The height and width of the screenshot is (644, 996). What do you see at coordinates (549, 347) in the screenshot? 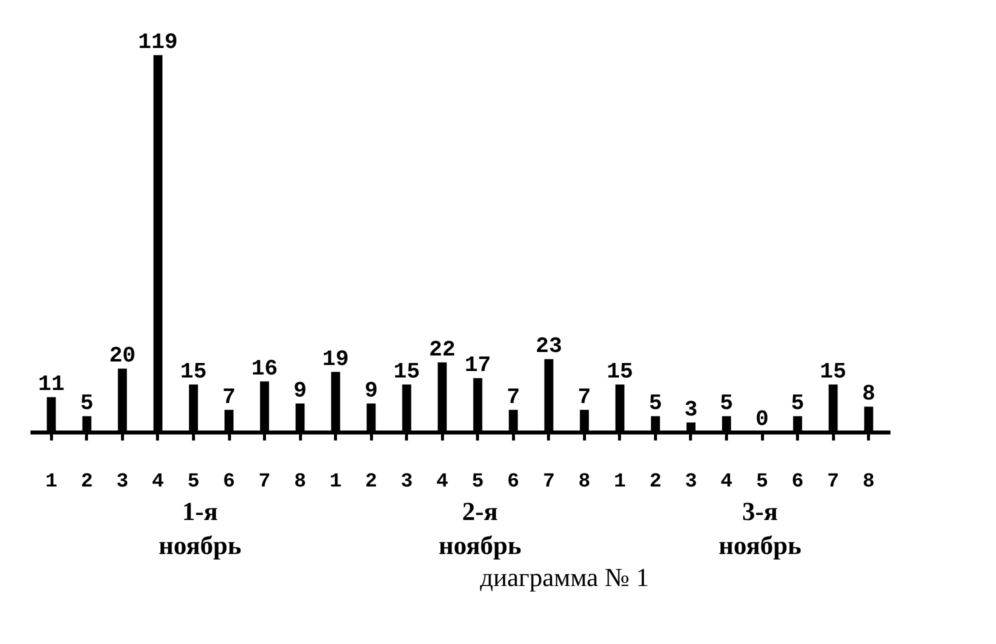
I see `data-label: 23` at bounding box center [549, 347].